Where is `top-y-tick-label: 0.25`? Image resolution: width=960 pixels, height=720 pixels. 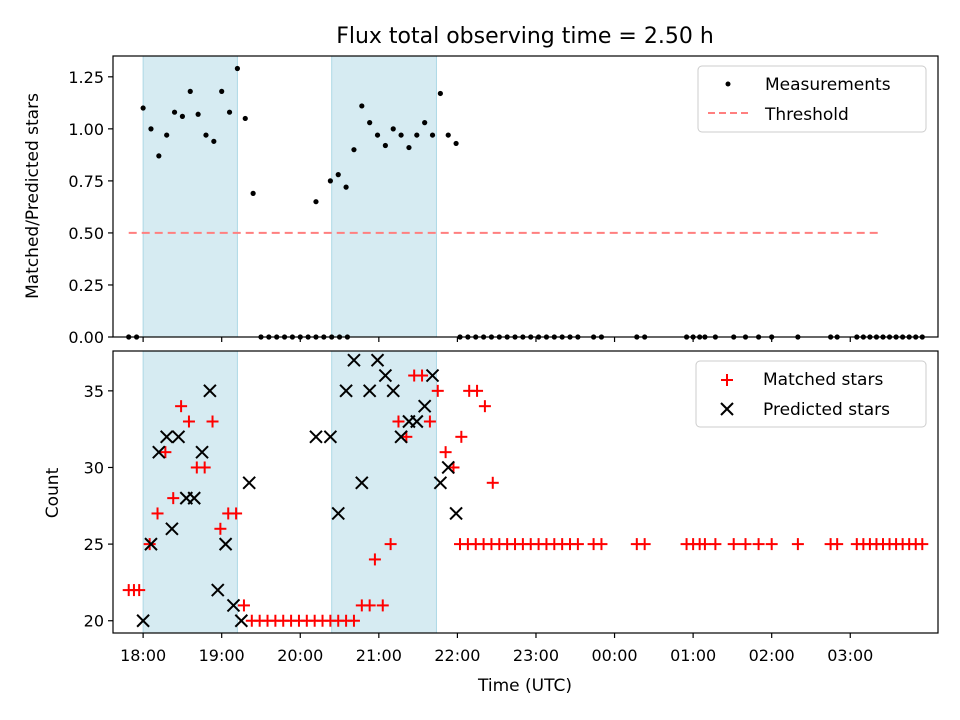 top-y-tick-label: 0.25 is located at coordinates (86, 285).